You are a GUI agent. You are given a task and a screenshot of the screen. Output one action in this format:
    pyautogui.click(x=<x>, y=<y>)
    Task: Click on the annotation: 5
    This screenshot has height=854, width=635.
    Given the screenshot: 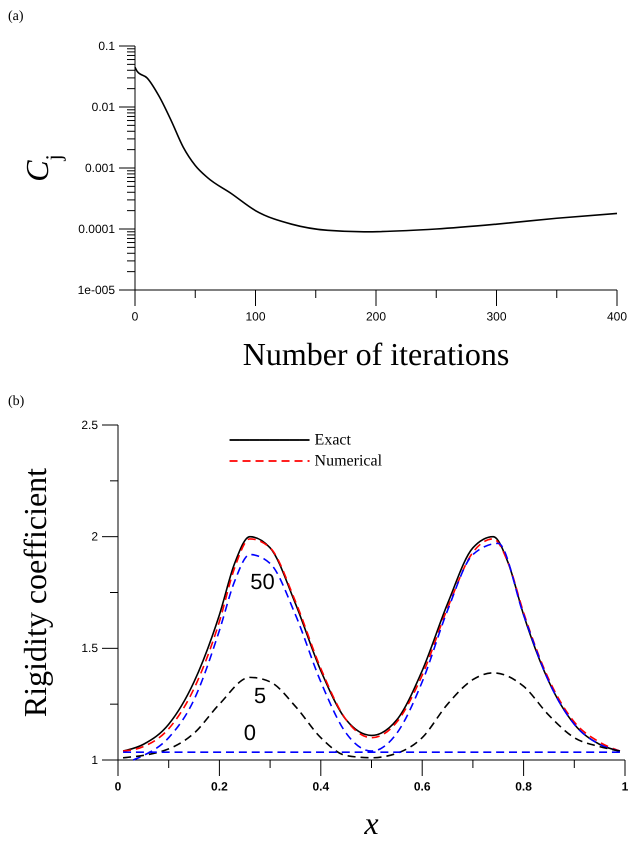 What is the action you would take?
    pyautogui.click(x=260, y=695)
    